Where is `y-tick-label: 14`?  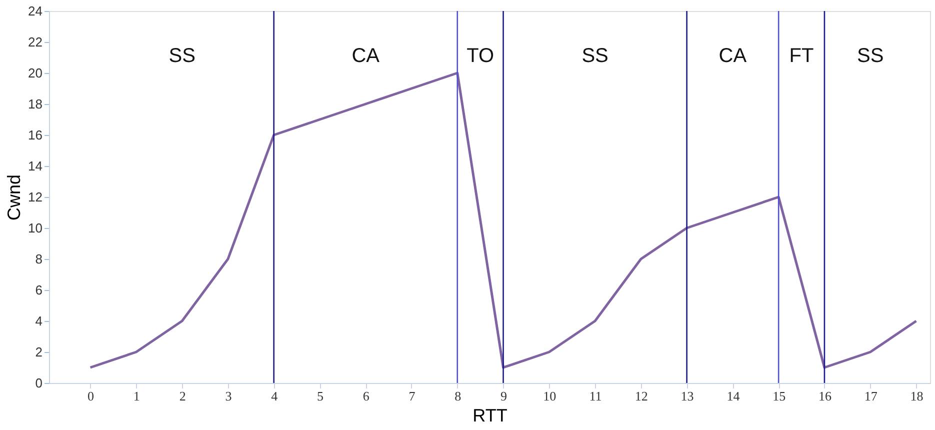
y-tick-label: 14 is located at coordinates (35, 166).